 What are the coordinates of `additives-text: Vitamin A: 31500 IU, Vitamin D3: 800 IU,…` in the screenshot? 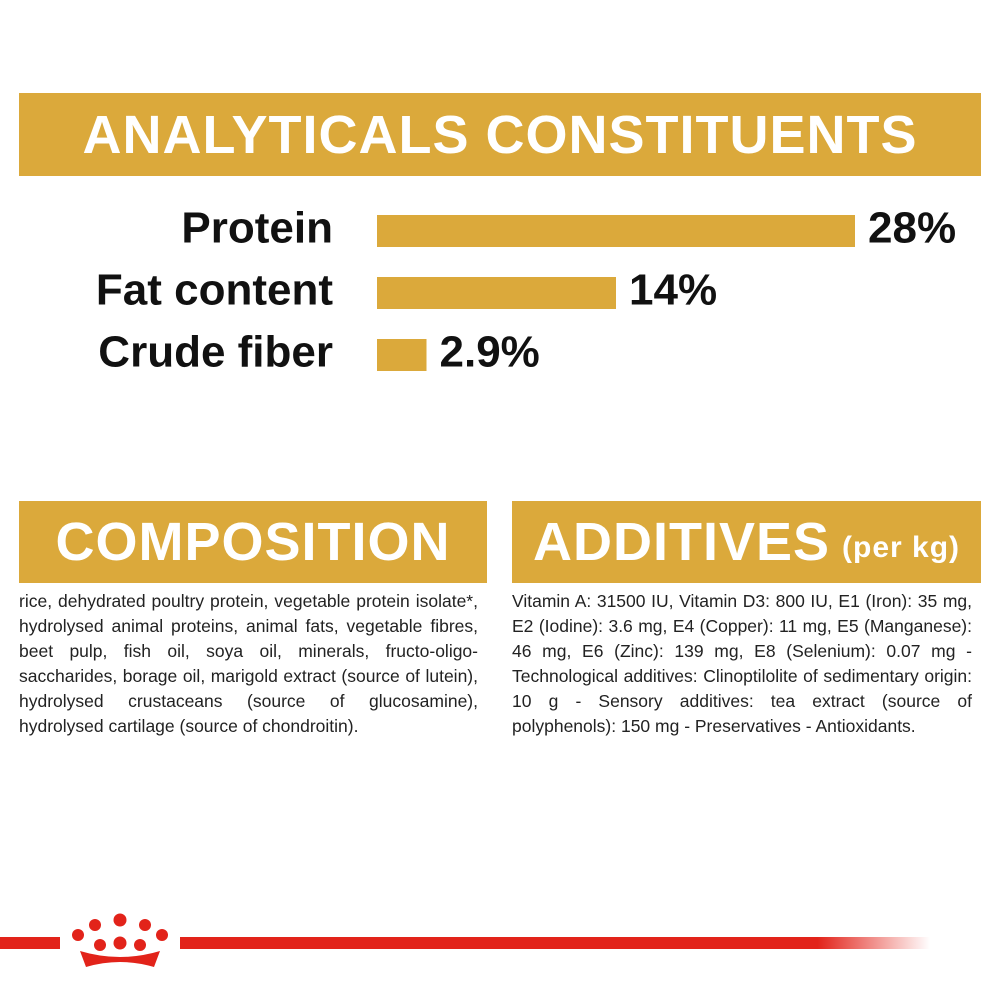 It's located at (742, 663).